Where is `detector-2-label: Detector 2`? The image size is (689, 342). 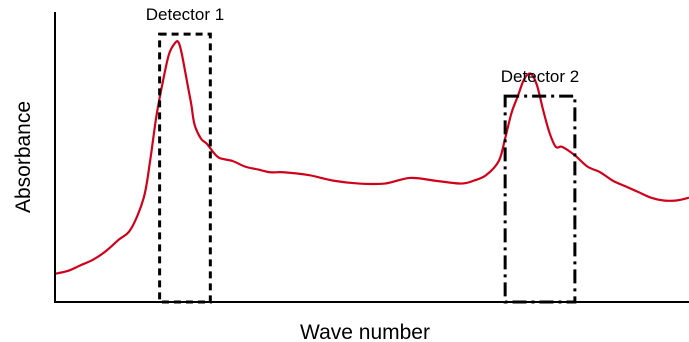
detector-2-label: Detector 2 is located at coordinates (540, 76).